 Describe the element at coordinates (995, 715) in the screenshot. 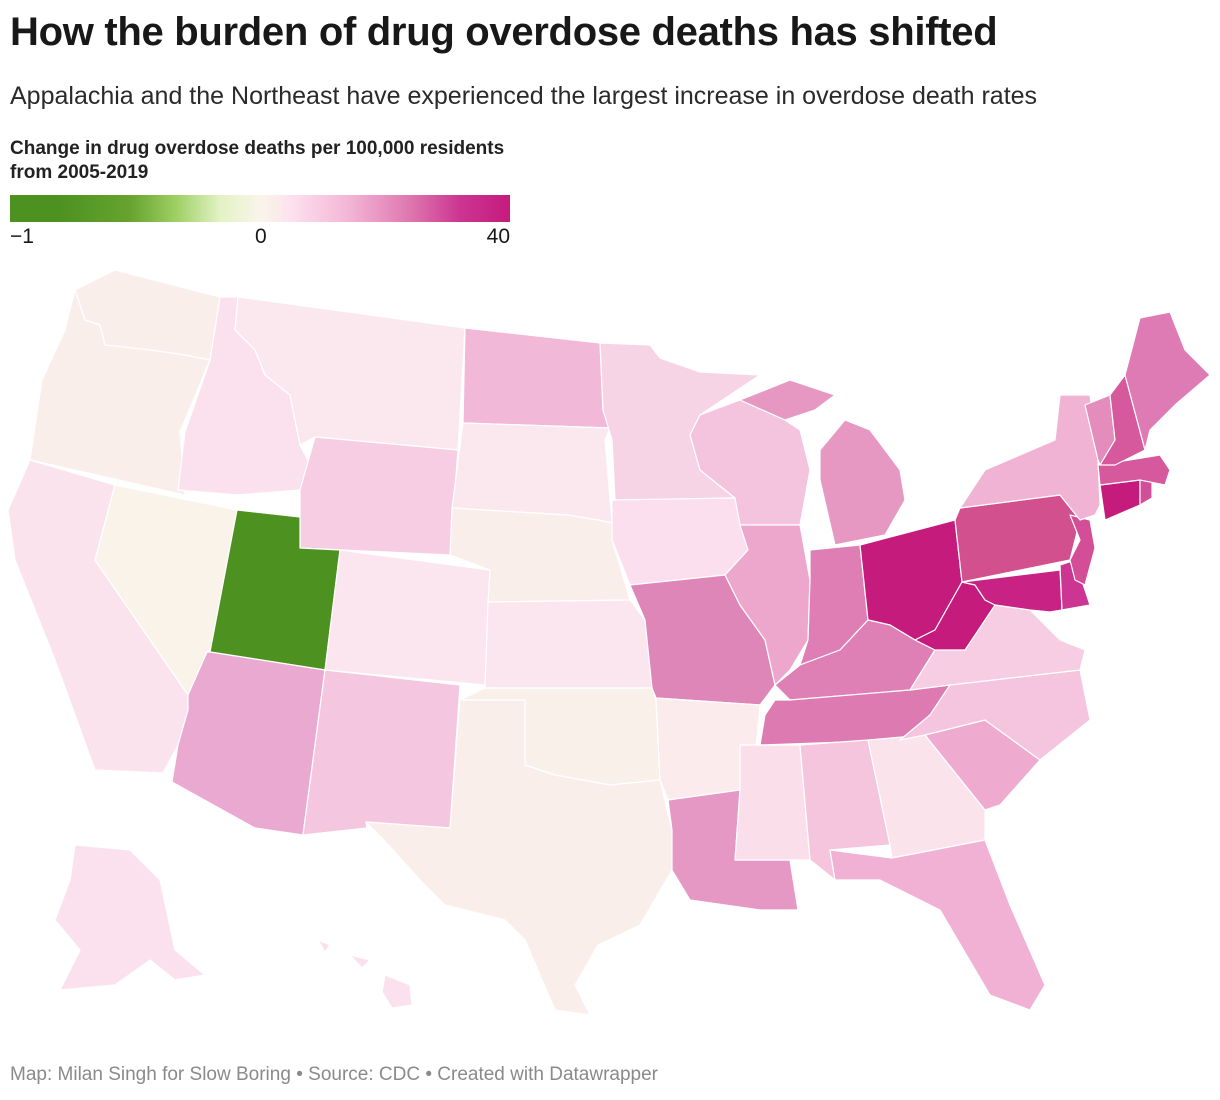

I see `state-nc` at that location.